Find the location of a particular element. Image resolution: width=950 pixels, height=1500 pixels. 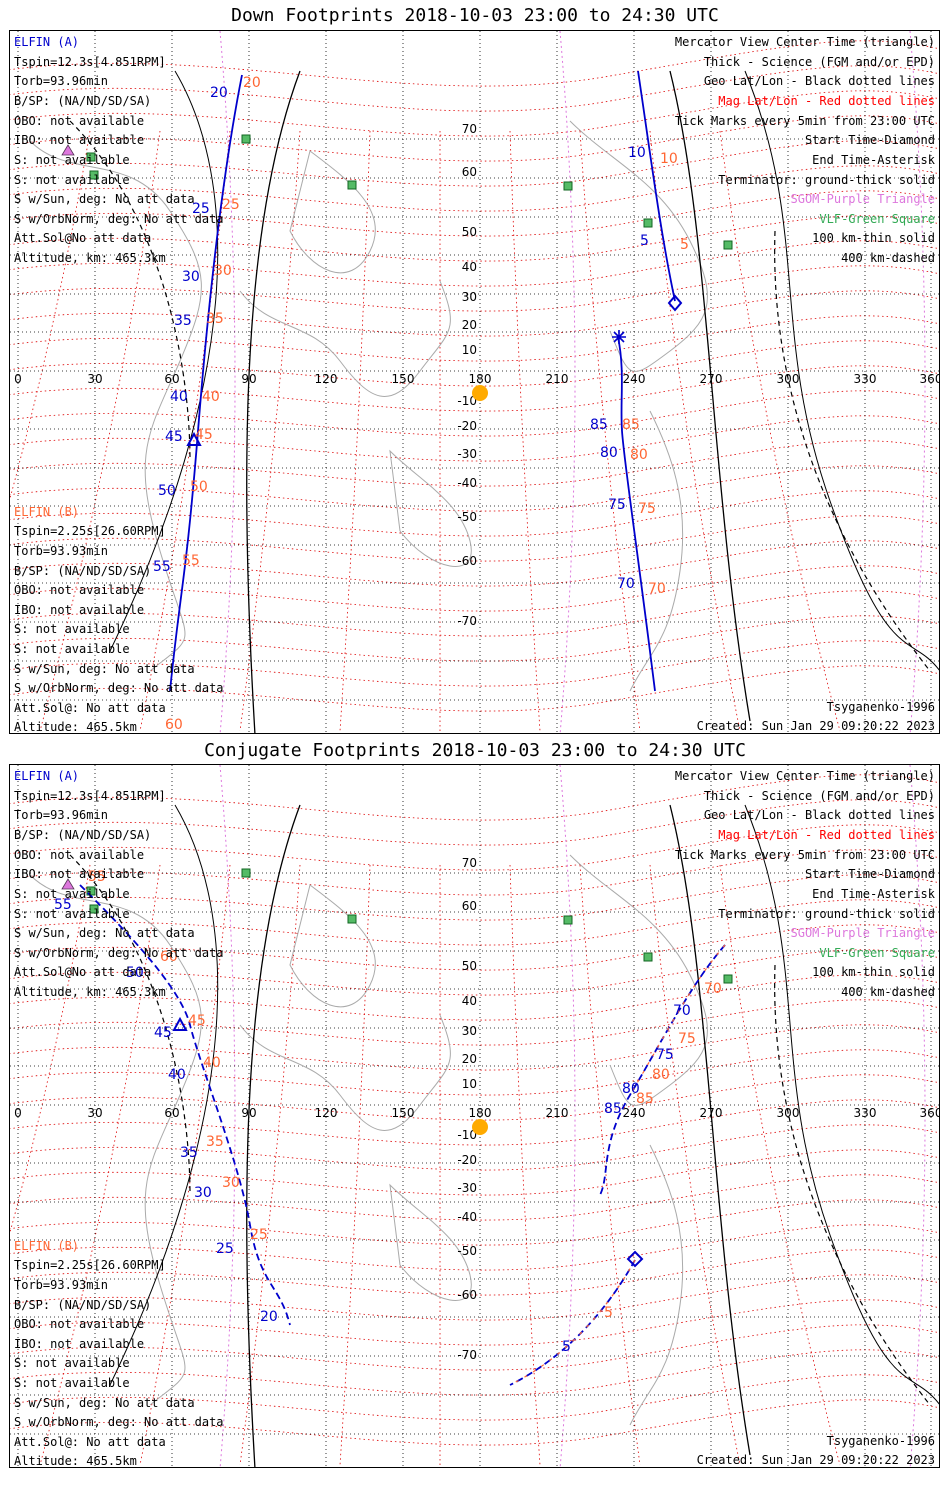

elfin-a-track is located at coordinates (185, 1105).